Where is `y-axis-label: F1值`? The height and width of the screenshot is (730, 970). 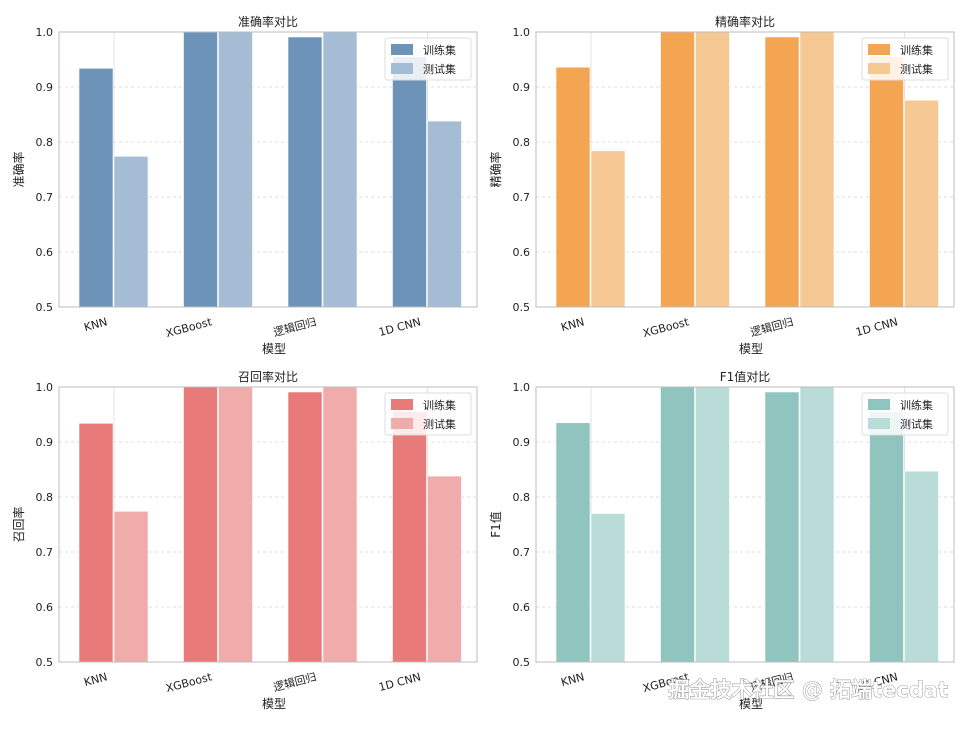 y-axis-label: F1值 is located at coordinates (495, 524).